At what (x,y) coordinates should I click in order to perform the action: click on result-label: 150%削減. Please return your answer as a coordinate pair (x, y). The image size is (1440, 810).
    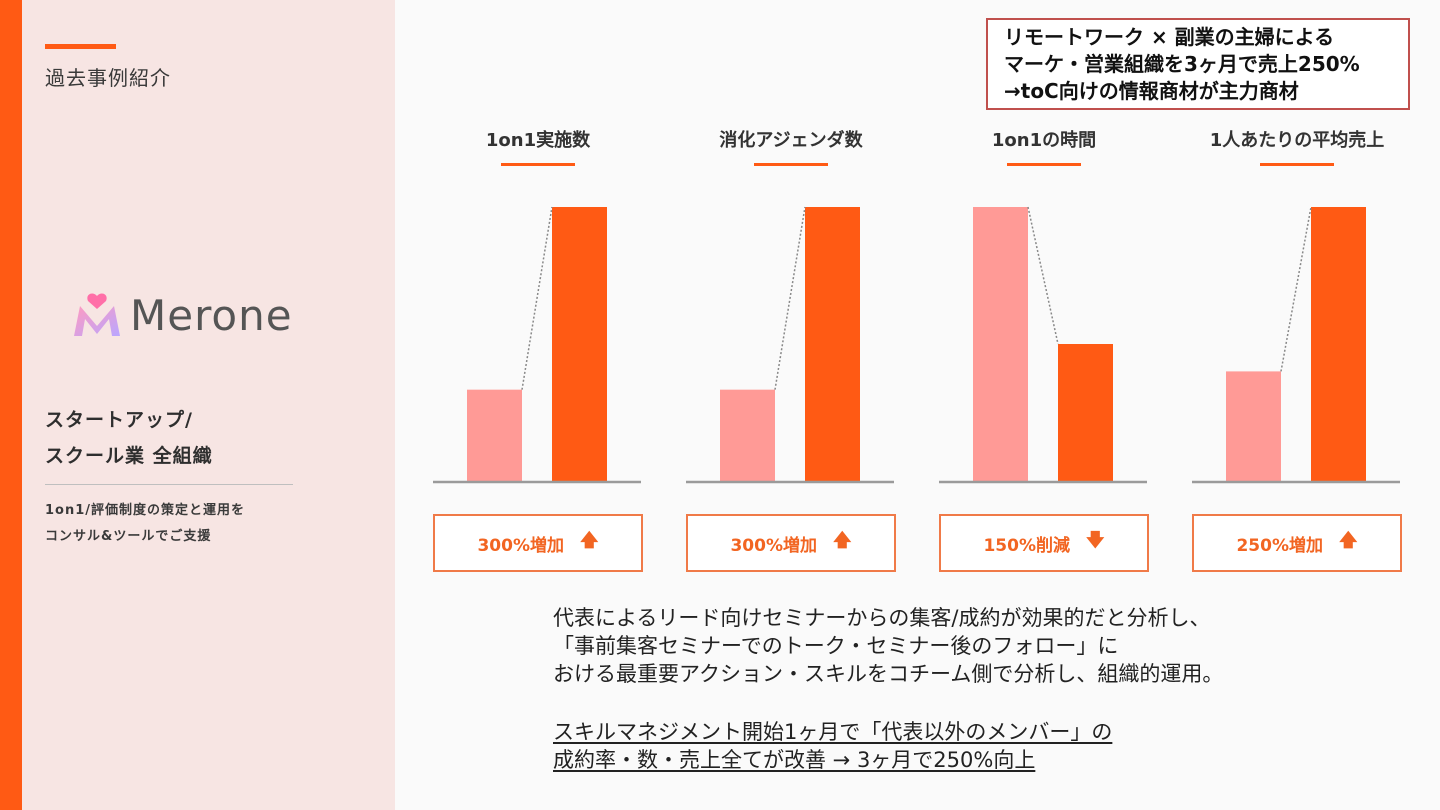
    Looking at the image, I should click on (1026, 545).